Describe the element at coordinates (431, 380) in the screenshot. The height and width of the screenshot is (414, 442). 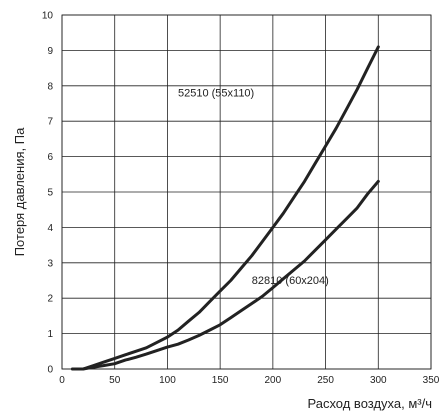
I see `x-tick-label-7: 350` at that location.